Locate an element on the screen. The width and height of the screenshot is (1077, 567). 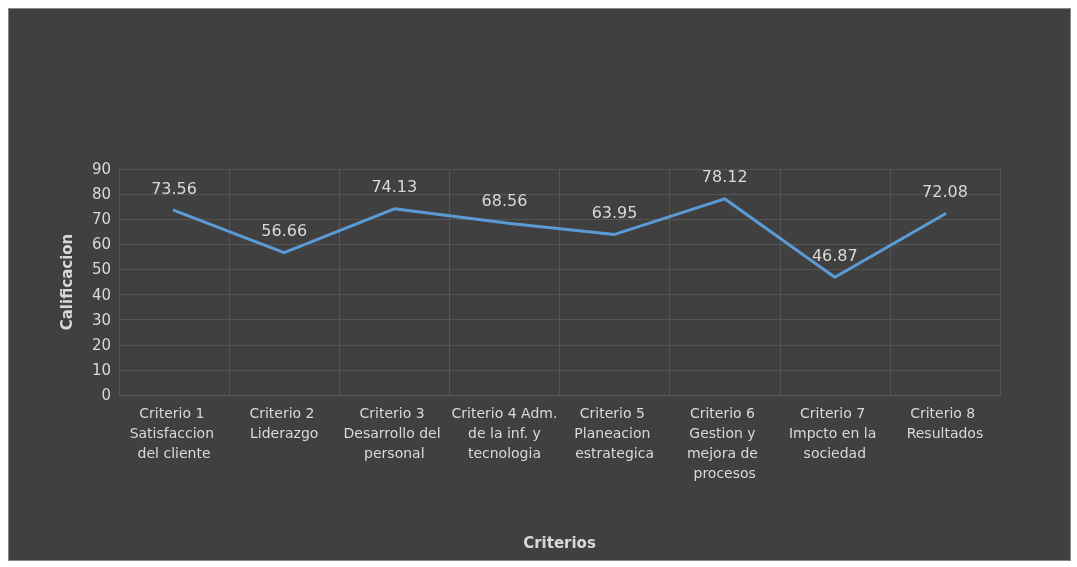
x-axis-title: Criterios is located at coordinates (559, 542).